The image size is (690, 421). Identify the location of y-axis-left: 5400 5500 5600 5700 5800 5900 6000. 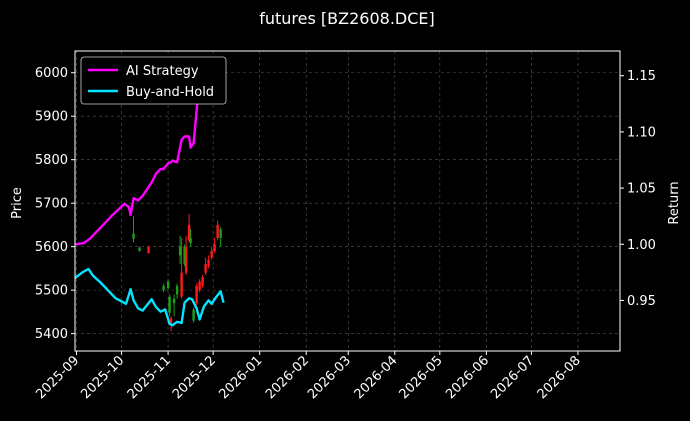
(55, 204).